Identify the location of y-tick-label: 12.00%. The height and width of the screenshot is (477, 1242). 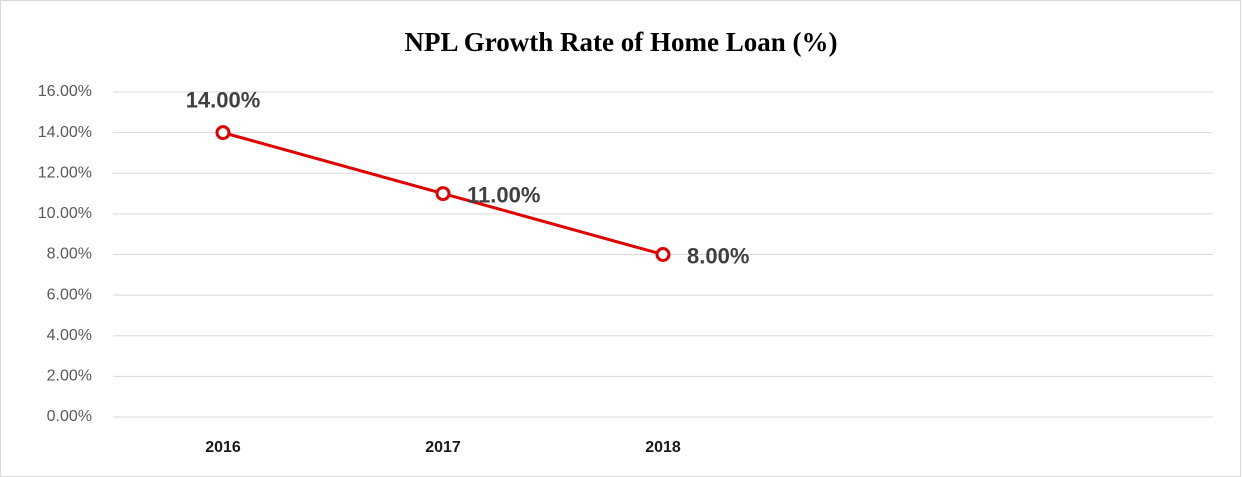
(65, 172).